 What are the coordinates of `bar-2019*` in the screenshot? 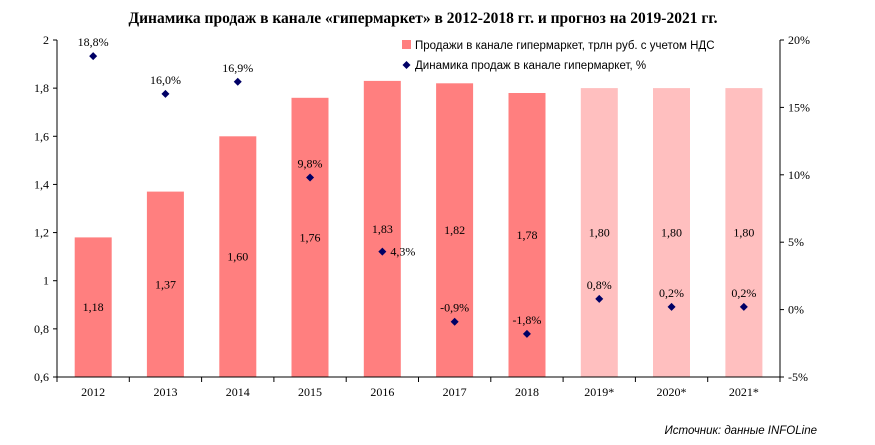 It's located at (599, 232).